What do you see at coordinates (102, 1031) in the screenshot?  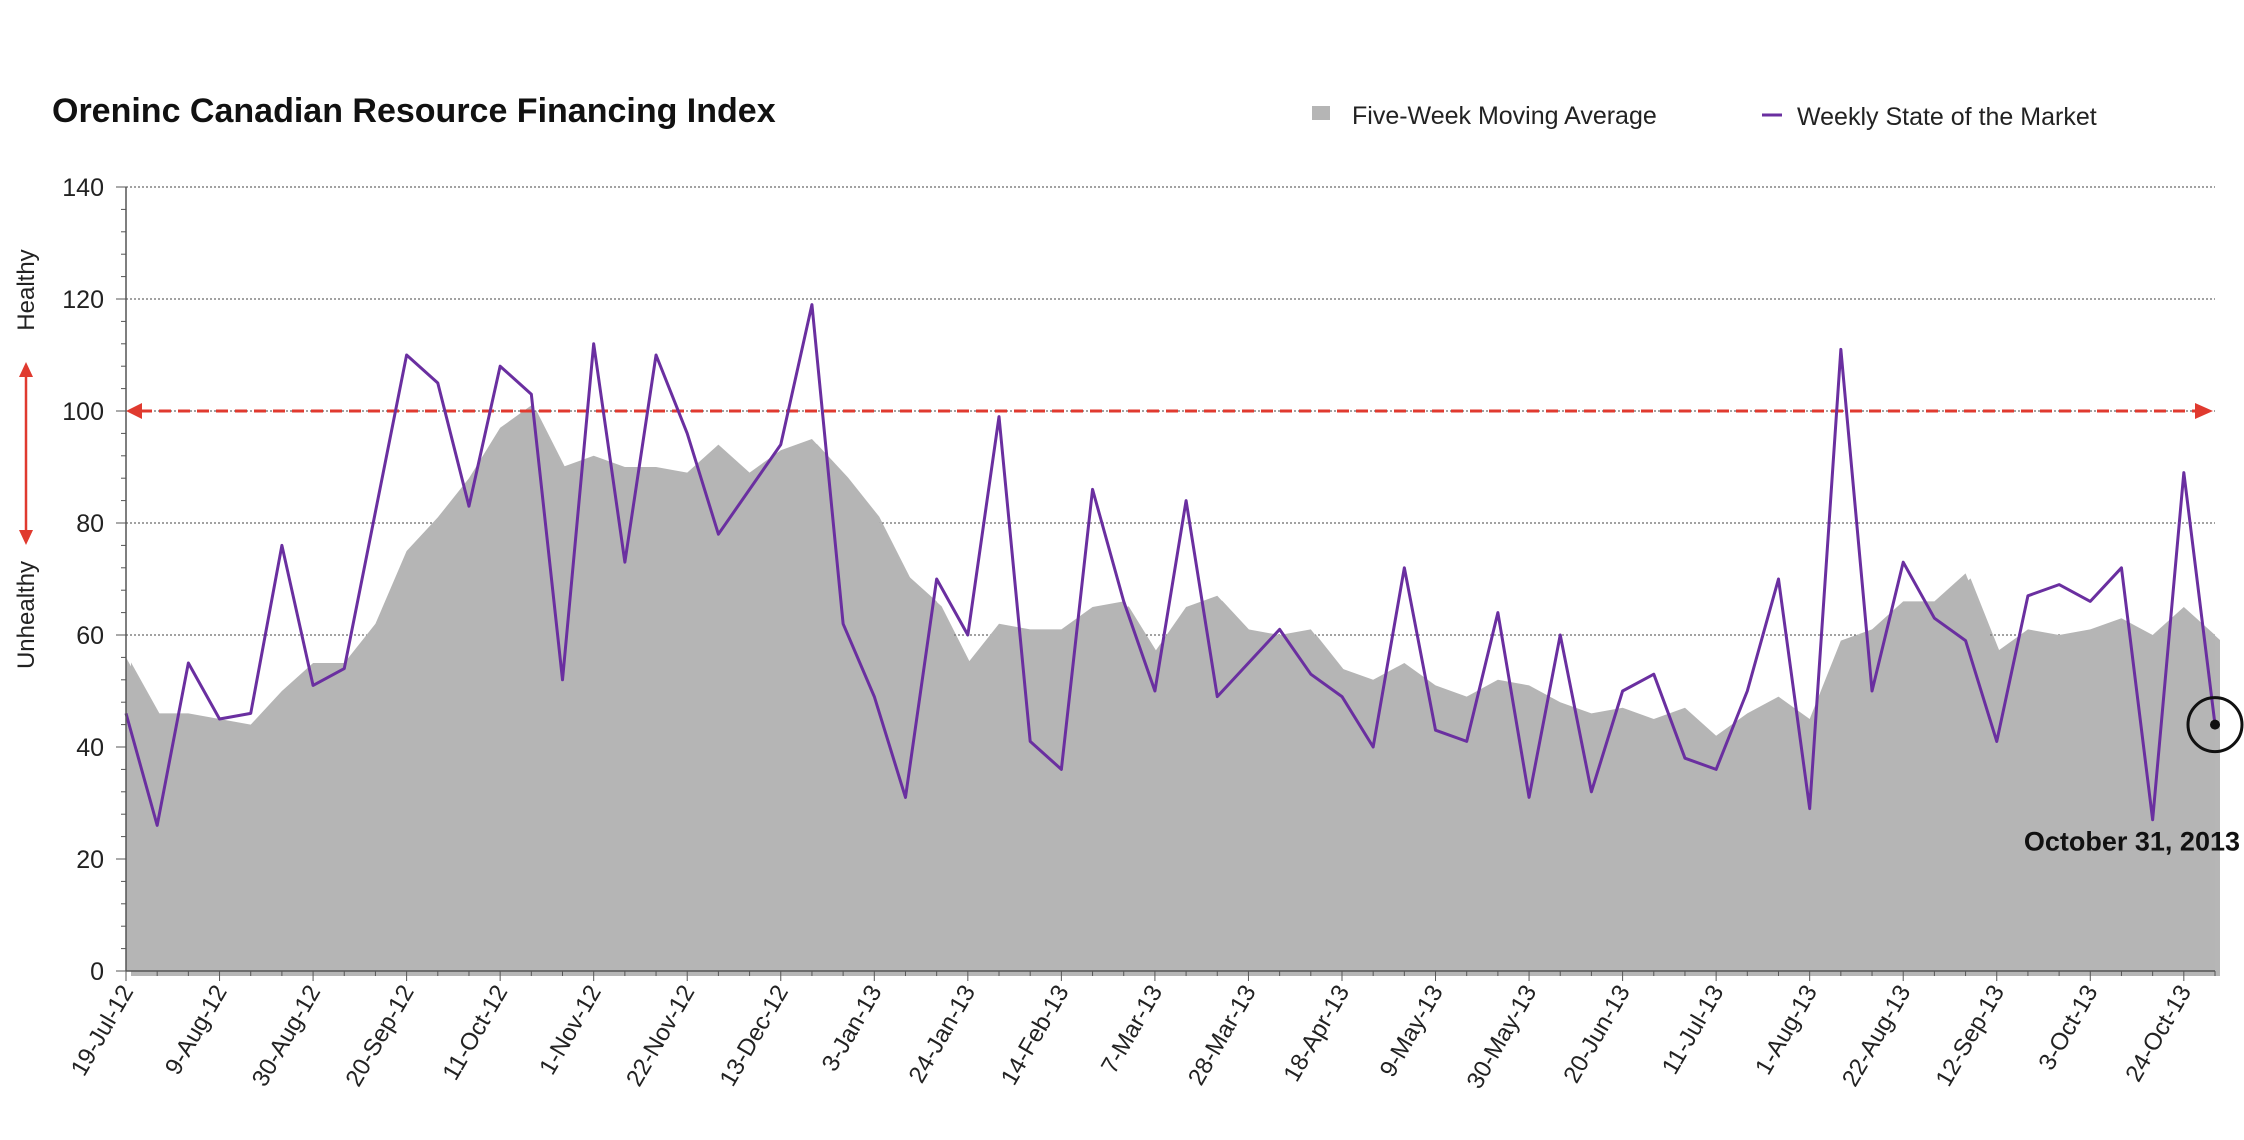 I see `x-tick-label: 19-Jul-12` at bounding box center [102, 1031].